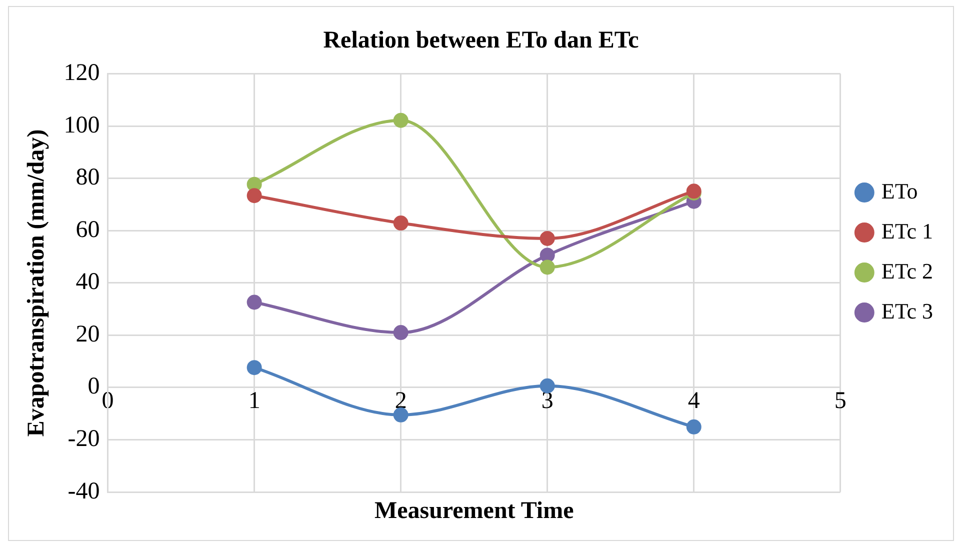 This screenshot has height=543, width=956. Describe the element at coordinates (840, 401) in the screenshot. I see `x-tick-label: 5` at that location.